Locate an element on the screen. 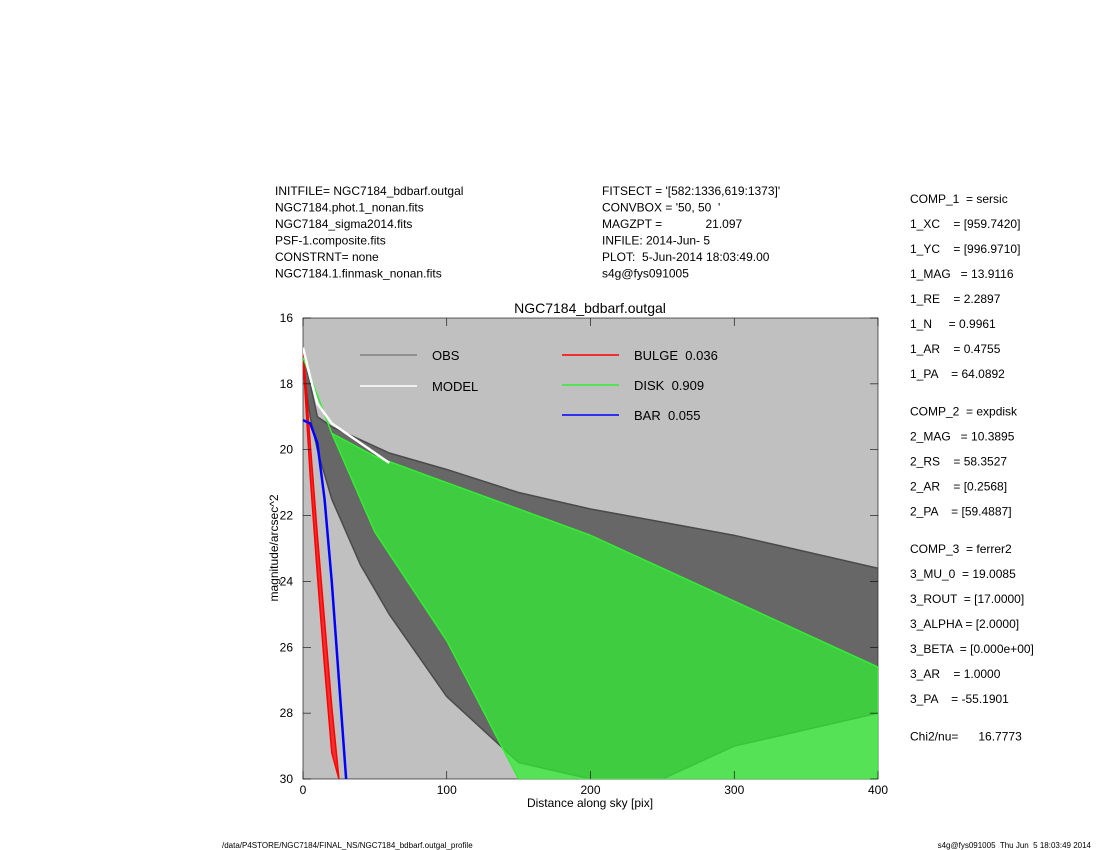 The width and height of the screenshot is (1100, 850). chart-title: NGC7184_bdbarf.outgal is located at coordinates (590, 308).